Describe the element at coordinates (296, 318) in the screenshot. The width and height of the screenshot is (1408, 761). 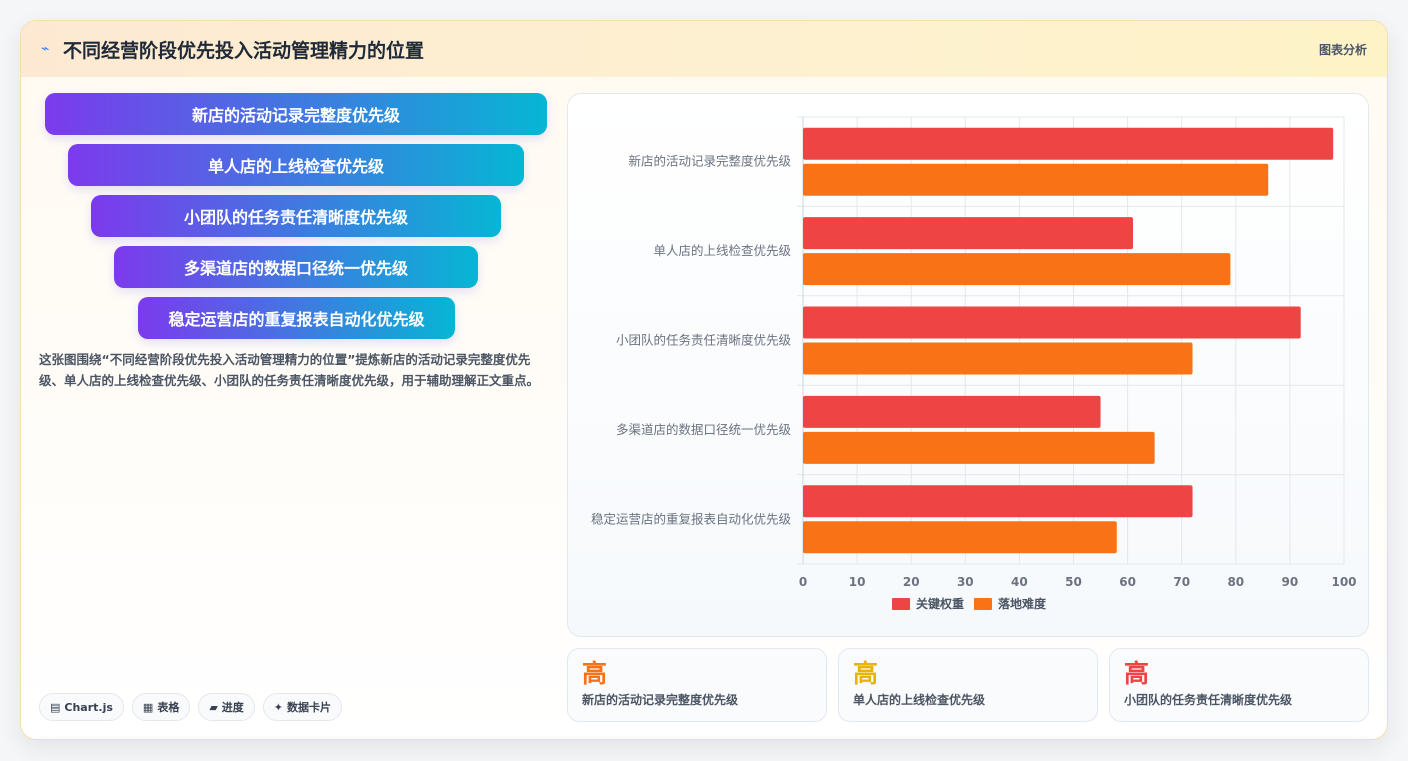
I see `funnel-level-5: 稳定运营店的重复报表自动化优先级` at that location.